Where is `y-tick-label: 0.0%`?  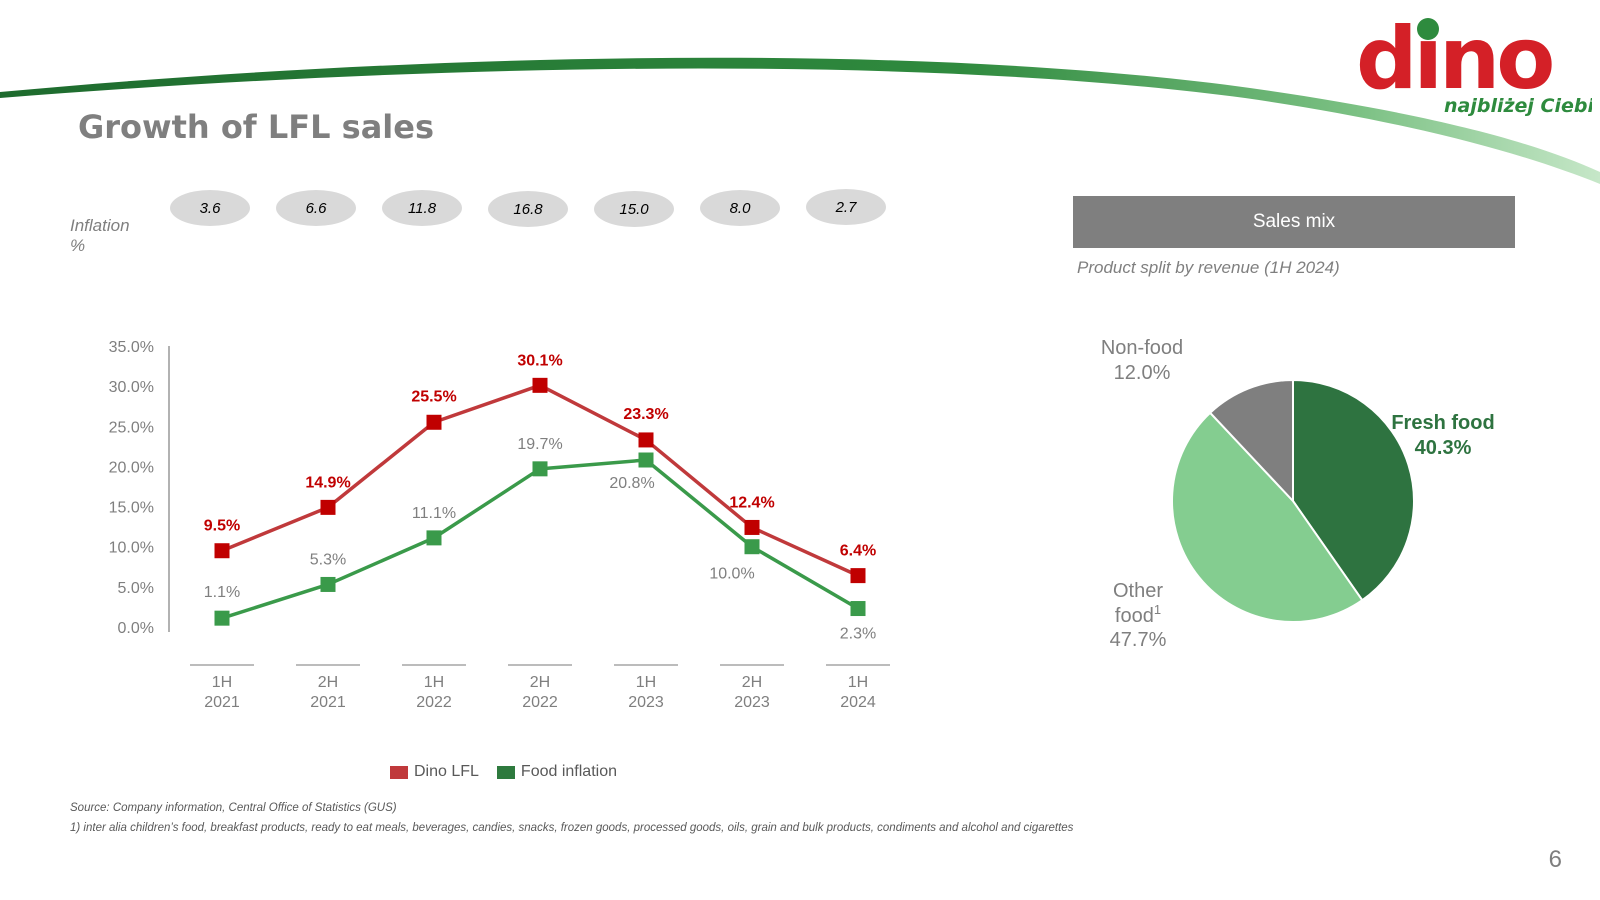 y-tick-label: 0.0% is located at coordinates (136, 628).